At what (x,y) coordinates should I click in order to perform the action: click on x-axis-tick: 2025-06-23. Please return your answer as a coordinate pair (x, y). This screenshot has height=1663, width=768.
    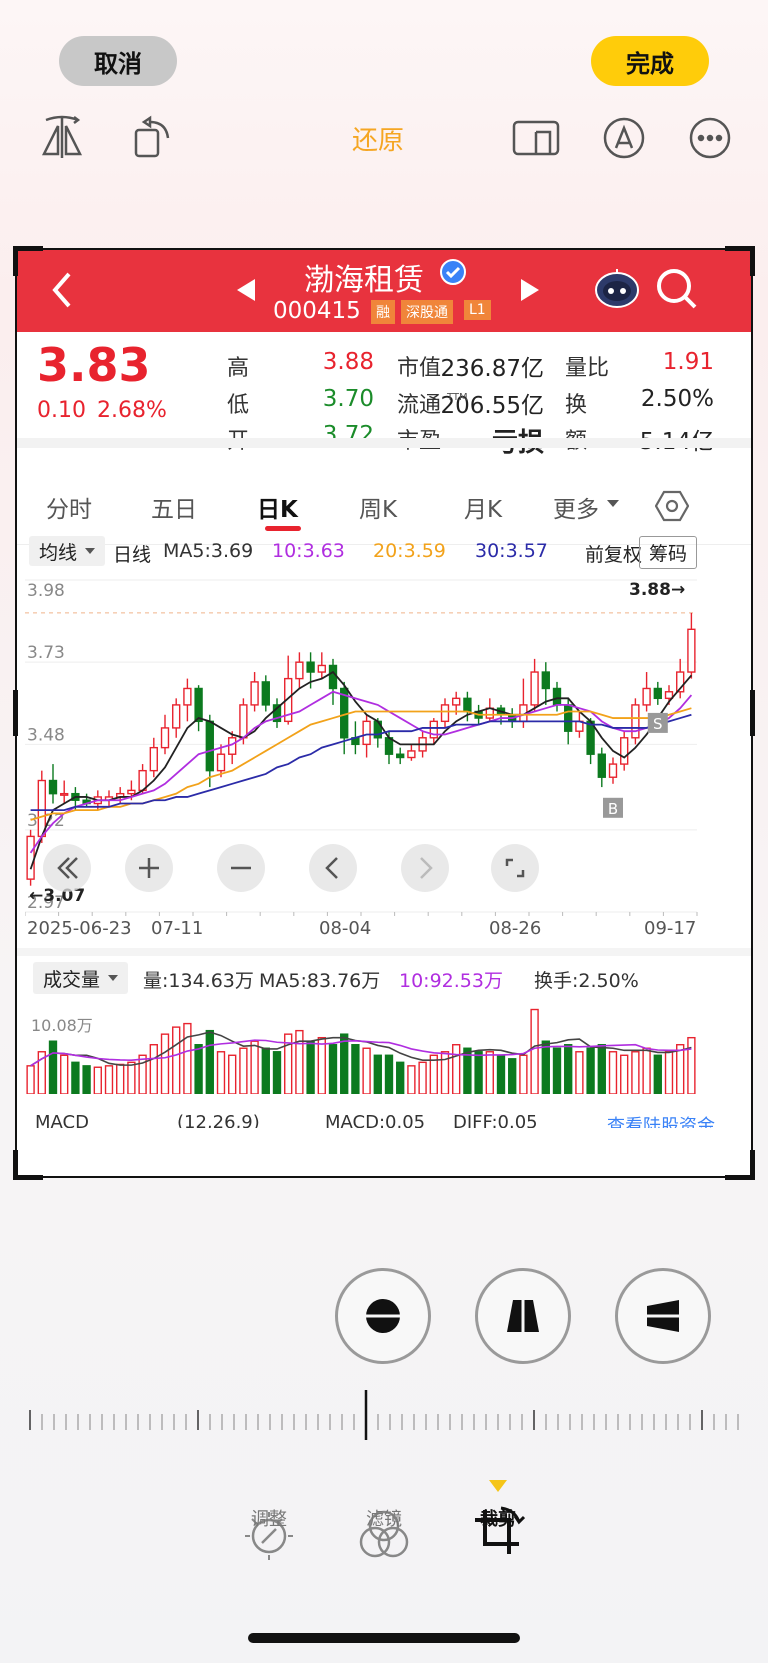
    Looking at the image, I should click on (79, 928).